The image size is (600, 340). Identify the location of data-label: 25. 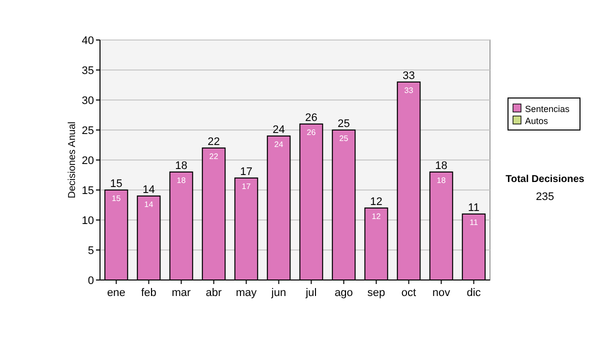
(344, 138).